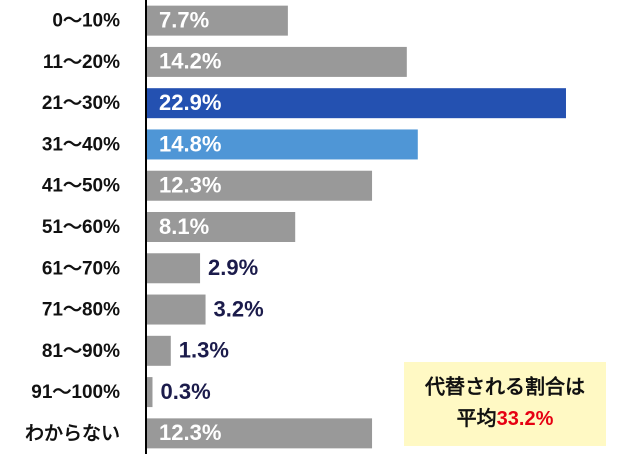 This screenshot has height=454, width=644. What do you see at coordinates (190, 143) in the screenshot?
I see `value-label: 14.8%` at bounding box center [190, 143].